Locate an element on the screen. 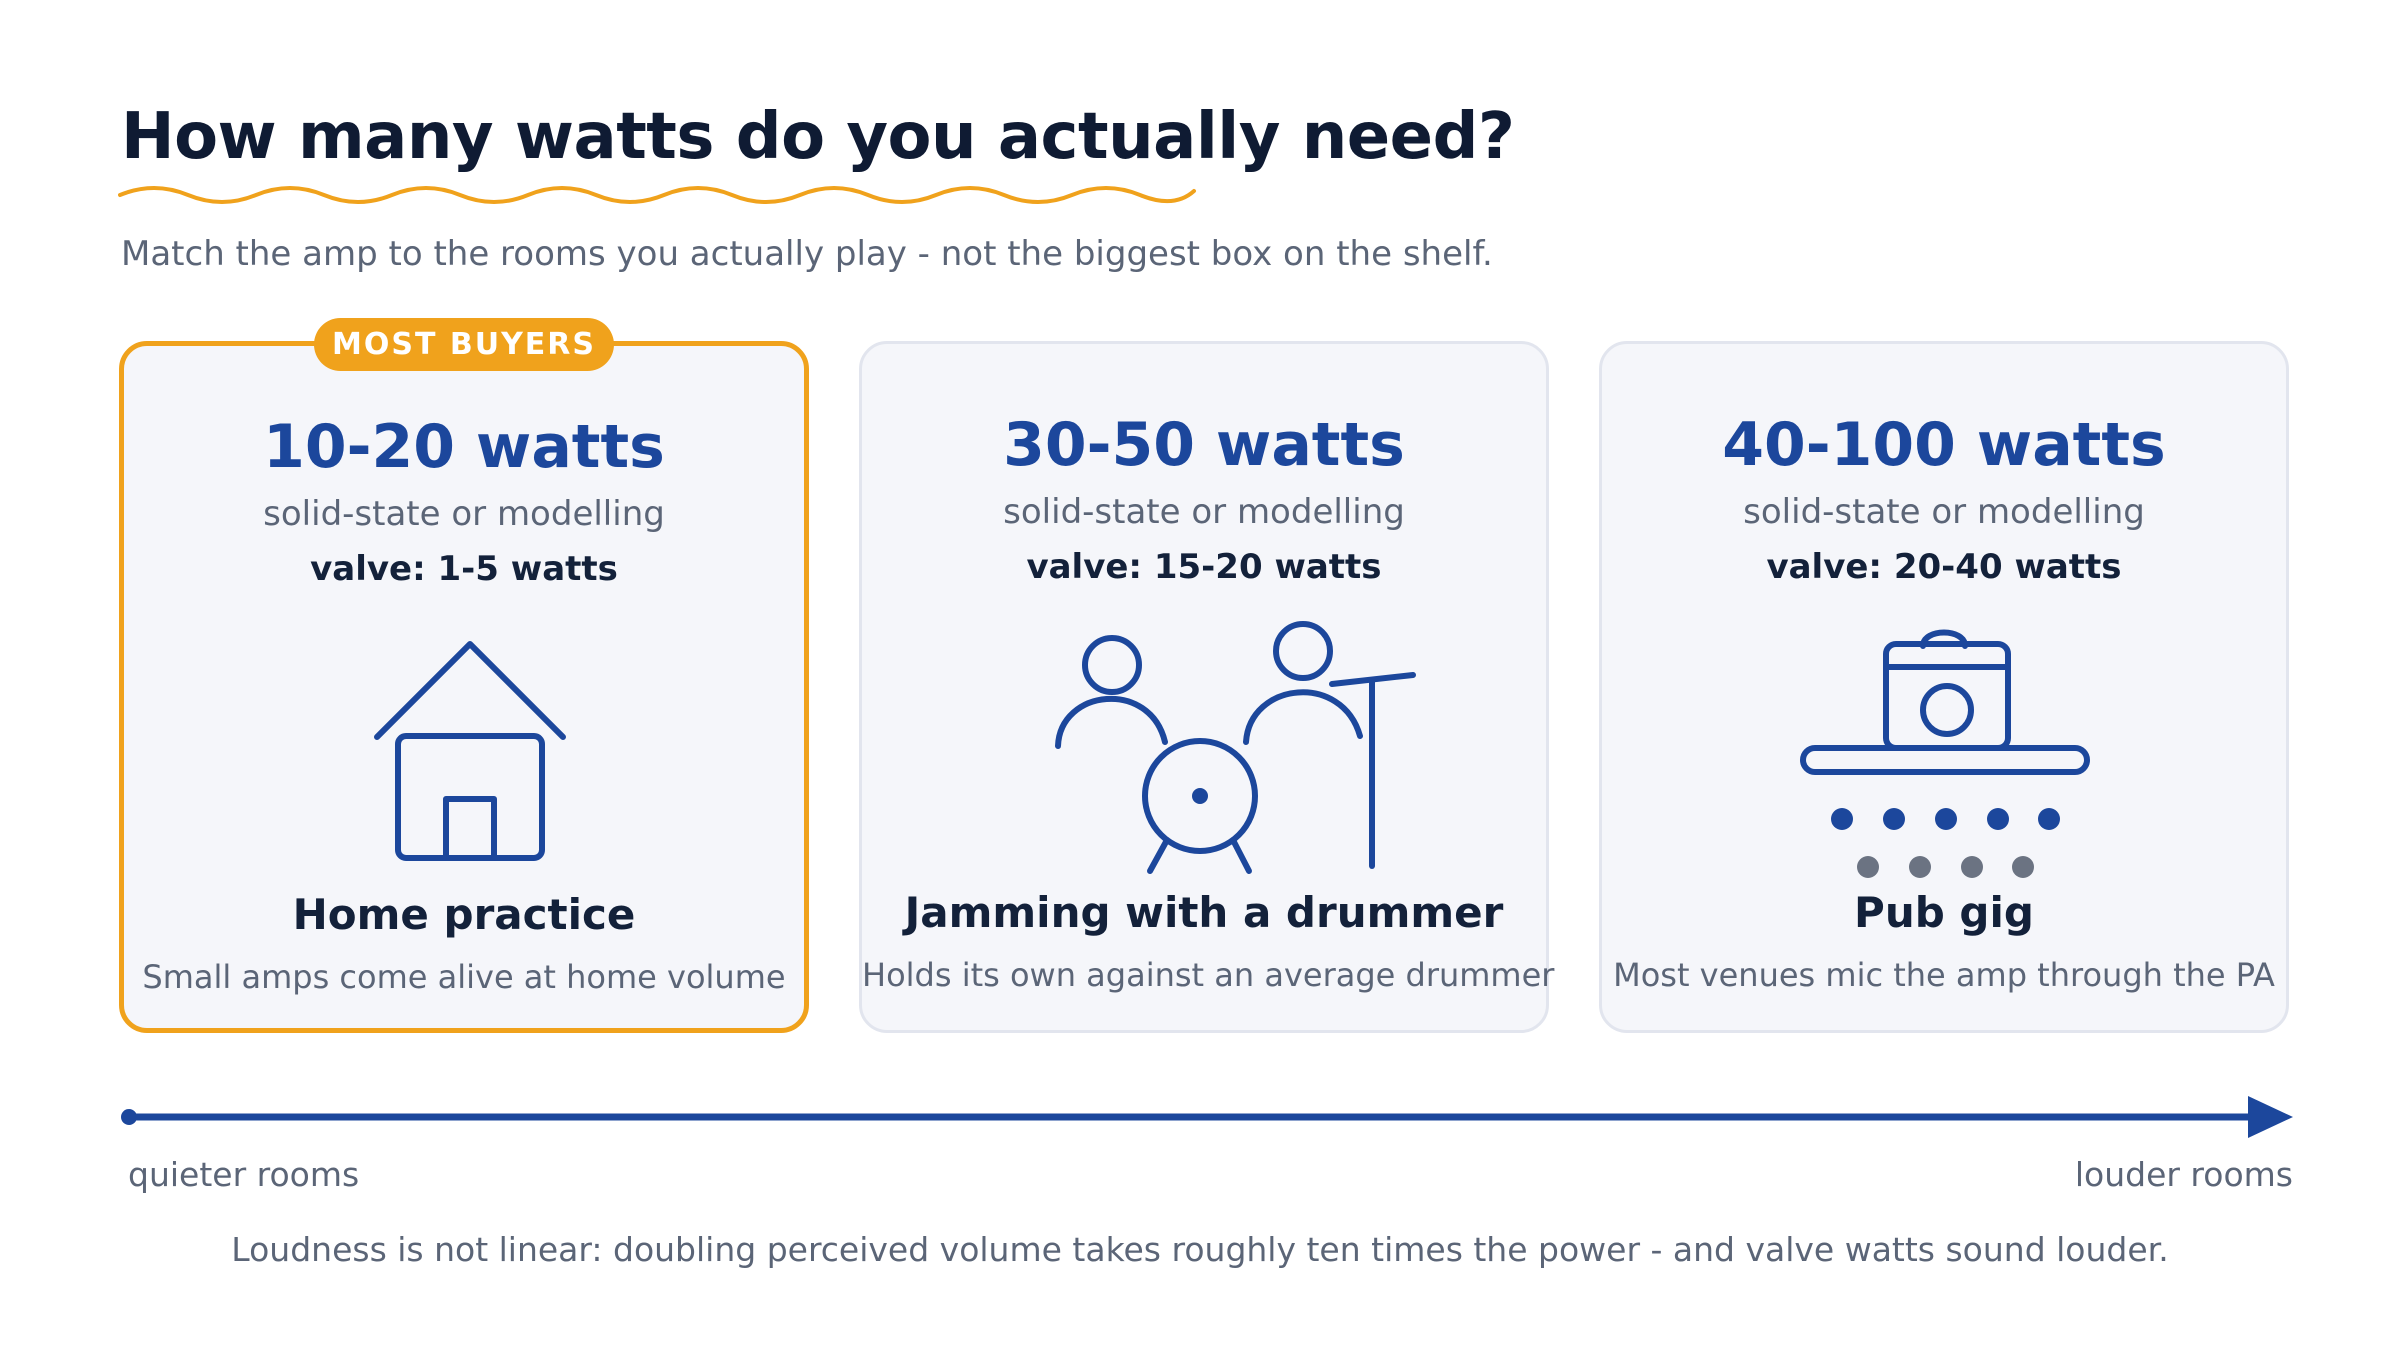 The width and height of the screenshot is (2400, 1350). watts-range: 40-100 watts is located at coordinates (1944, 445).